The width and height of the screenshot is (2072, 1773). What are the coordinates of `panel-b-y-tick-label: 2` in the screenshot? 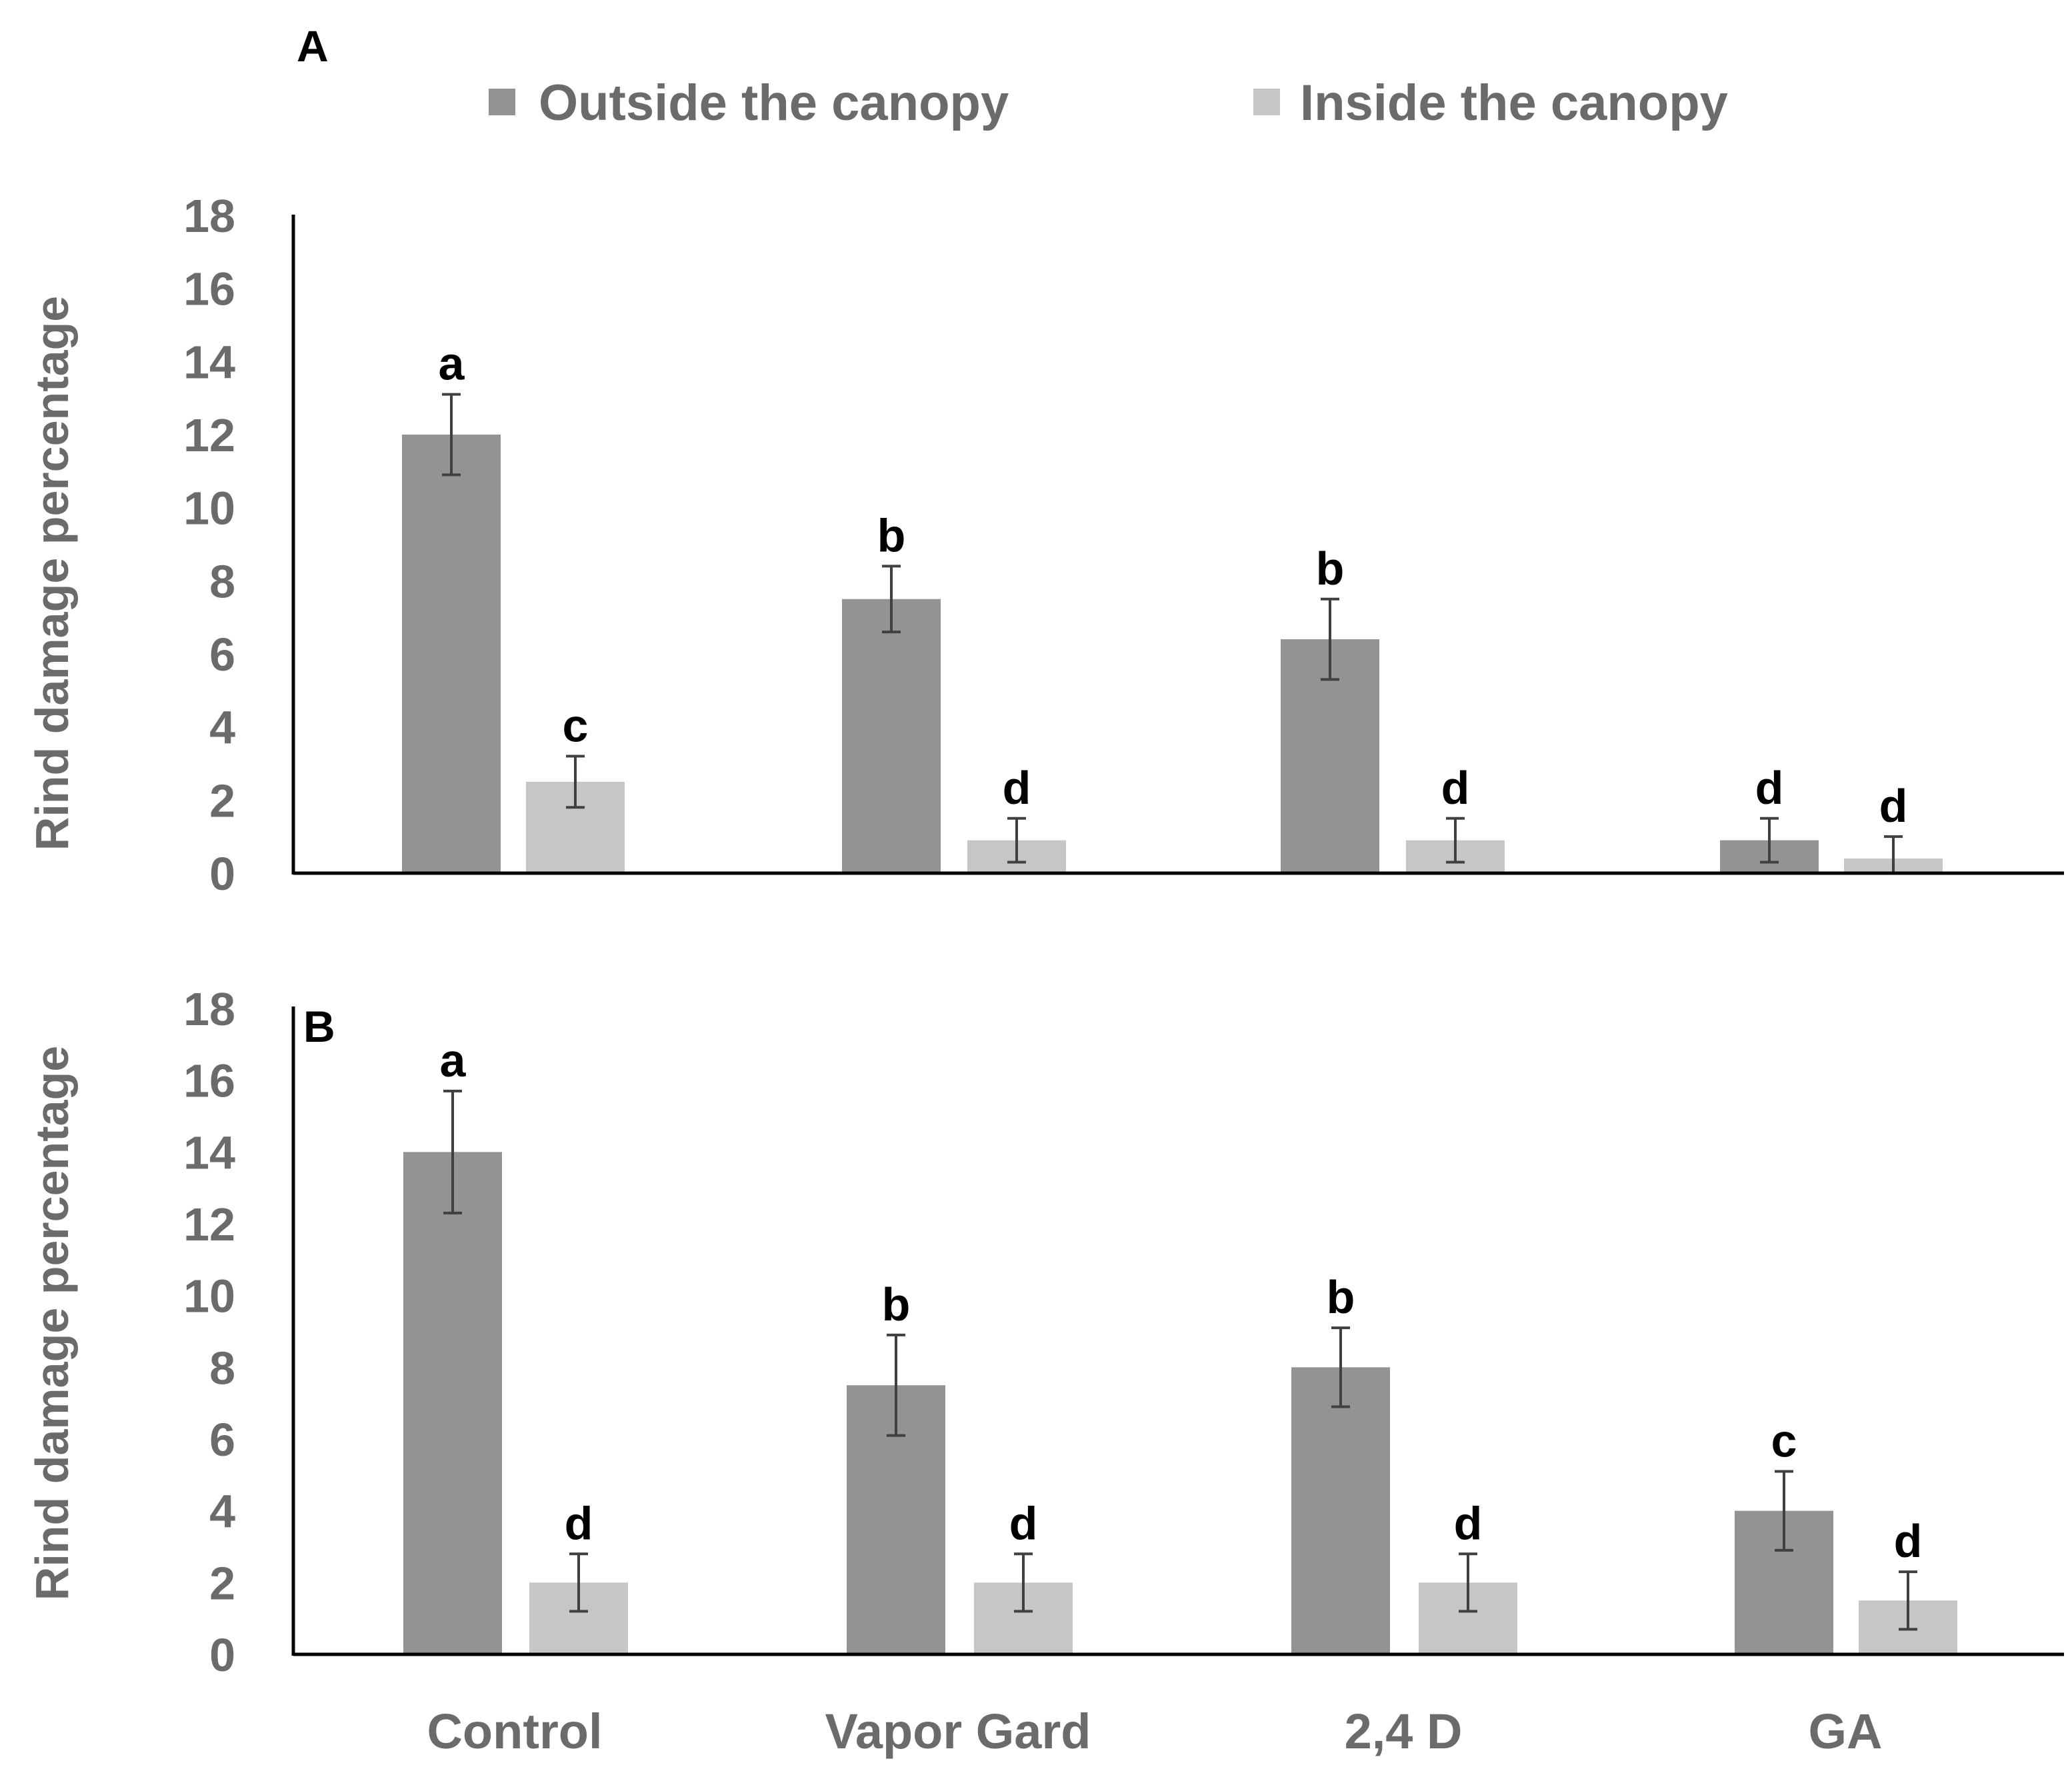 It's located at (222, 1583).